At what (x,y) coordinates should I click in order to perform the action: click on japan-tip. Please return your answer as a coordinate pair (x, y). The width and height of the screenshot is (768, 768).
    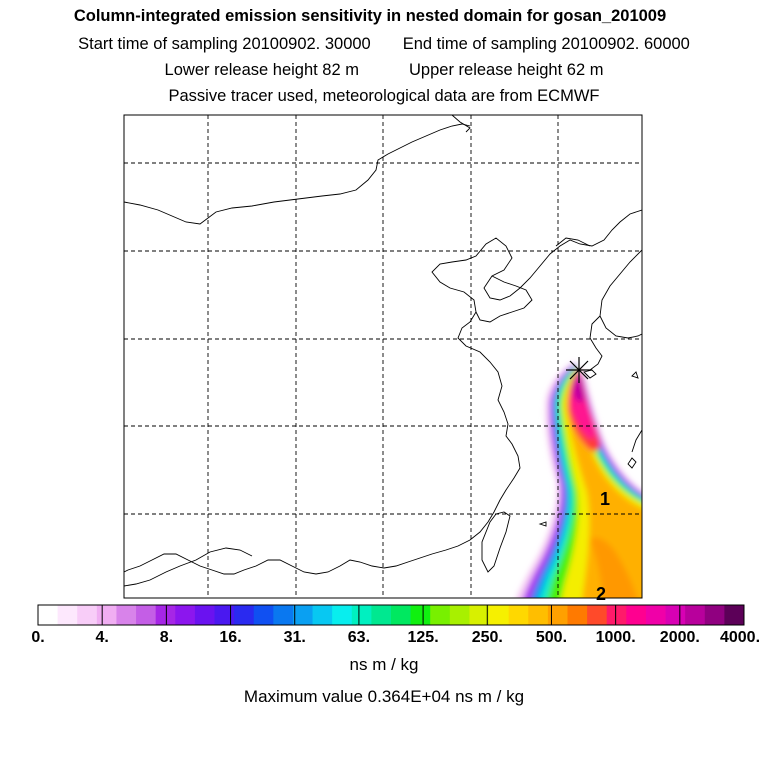
    Looking at the image, I should click on (636, 441).